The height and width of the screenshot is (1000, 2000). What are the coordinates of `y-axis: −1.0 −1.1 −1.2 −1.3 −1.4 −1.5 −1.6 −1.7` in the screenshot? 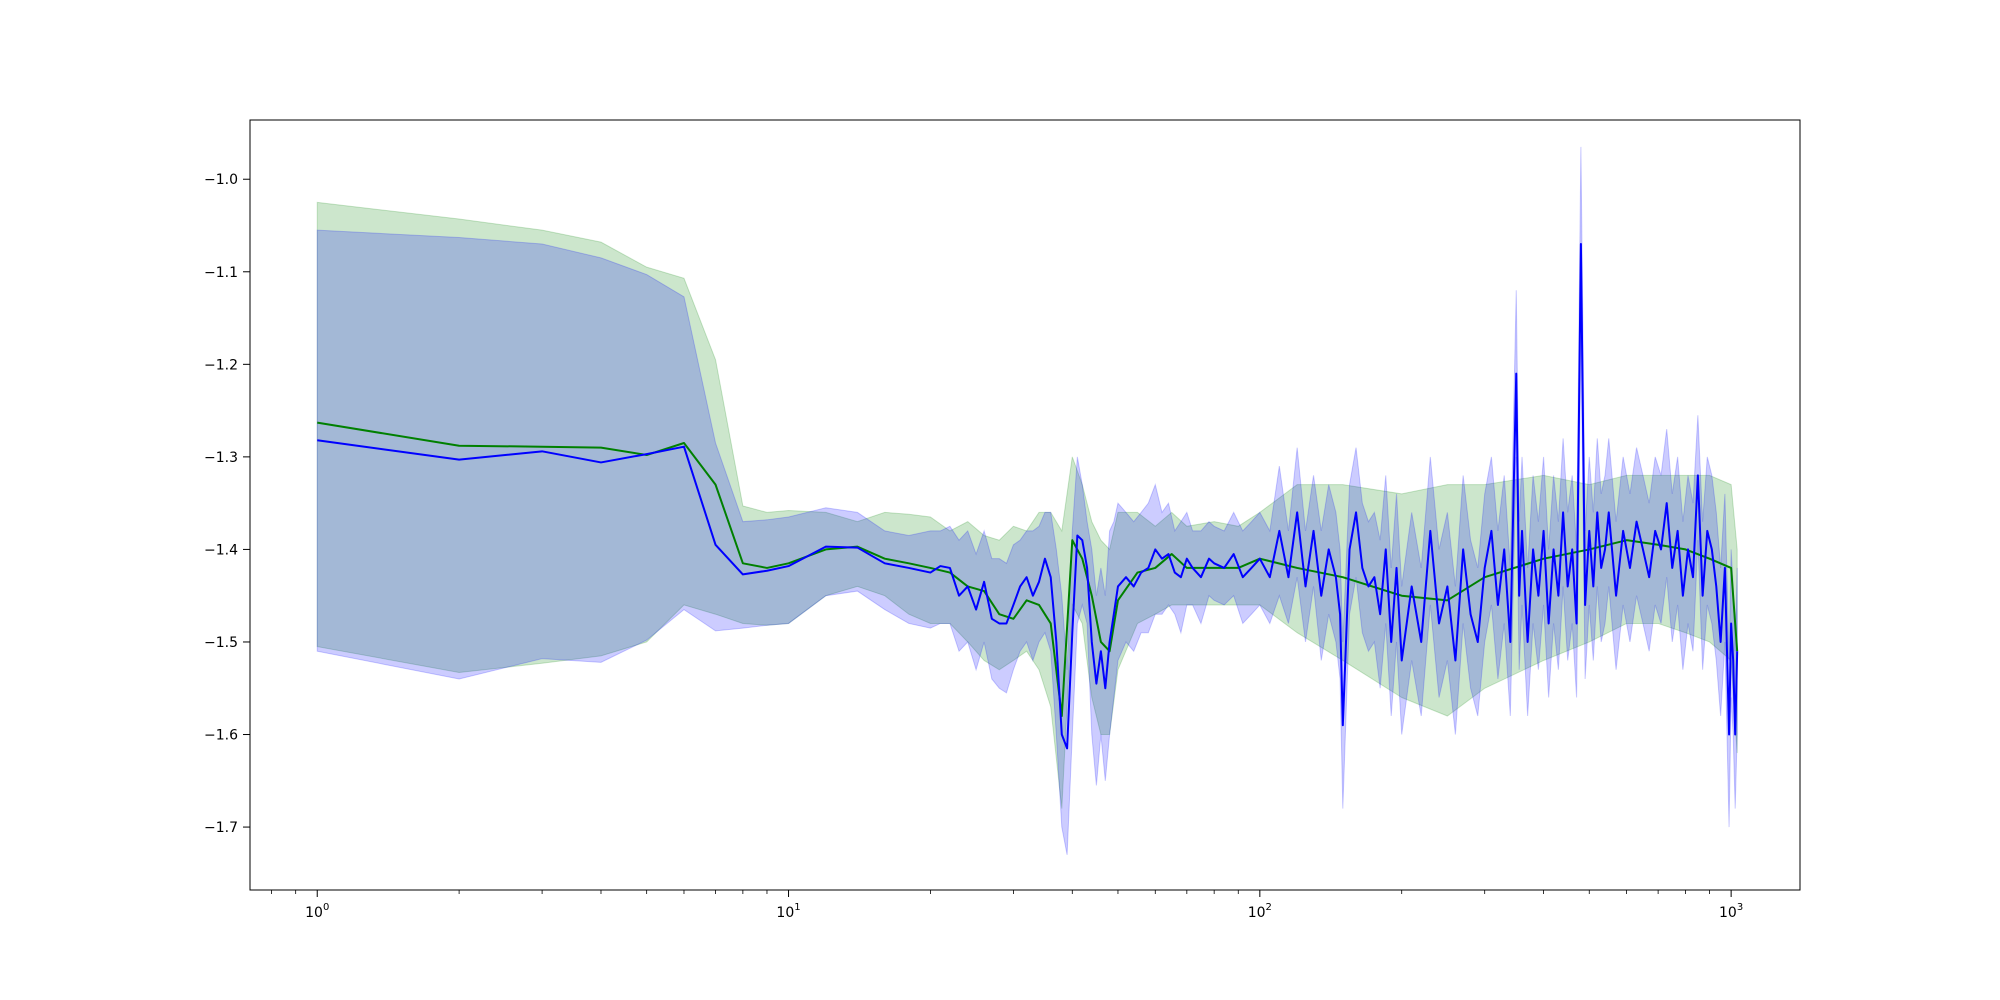 It's located at (227, 504).